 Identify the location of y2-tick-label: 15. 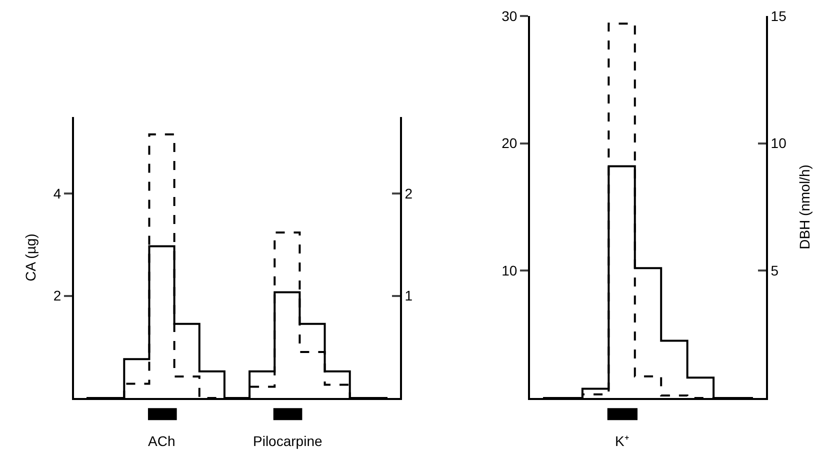
(778, 16).